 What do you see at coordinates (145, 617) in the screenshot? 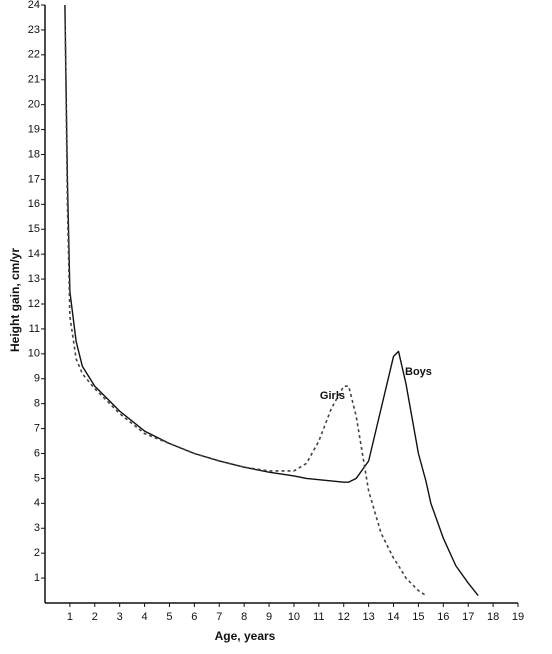
I see `x-tick-label: 4` at bounding box center [145, 617].